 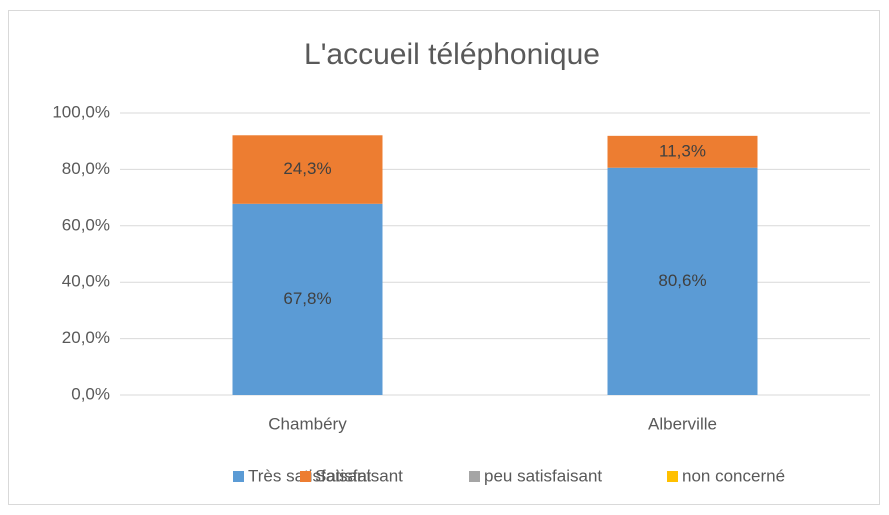 What do you see at coordinates (90, 393) in the screenshot?
I see `y-tick-label: 0,0%` at bounding box center [90, 393].